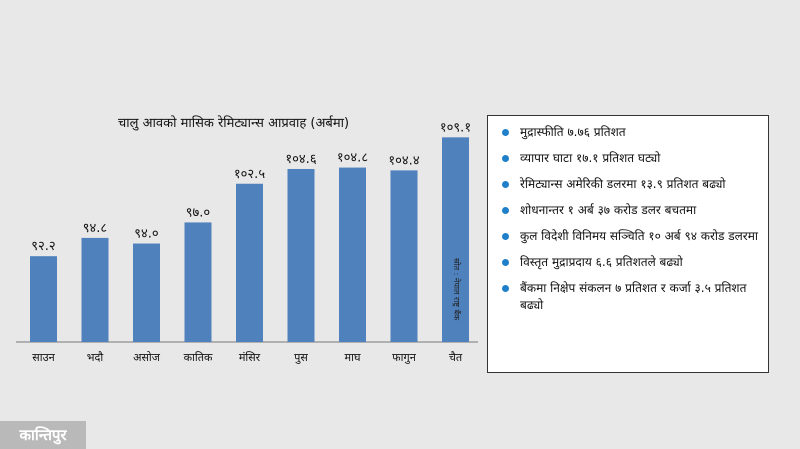 The height and width of the screenshot is (449, 800). Describe the element at coordinates (590, 158) in the screenshot. I see `highlight-text: व्यापार घाटा १७.१ प्रतिशत घट्यो` at that location.